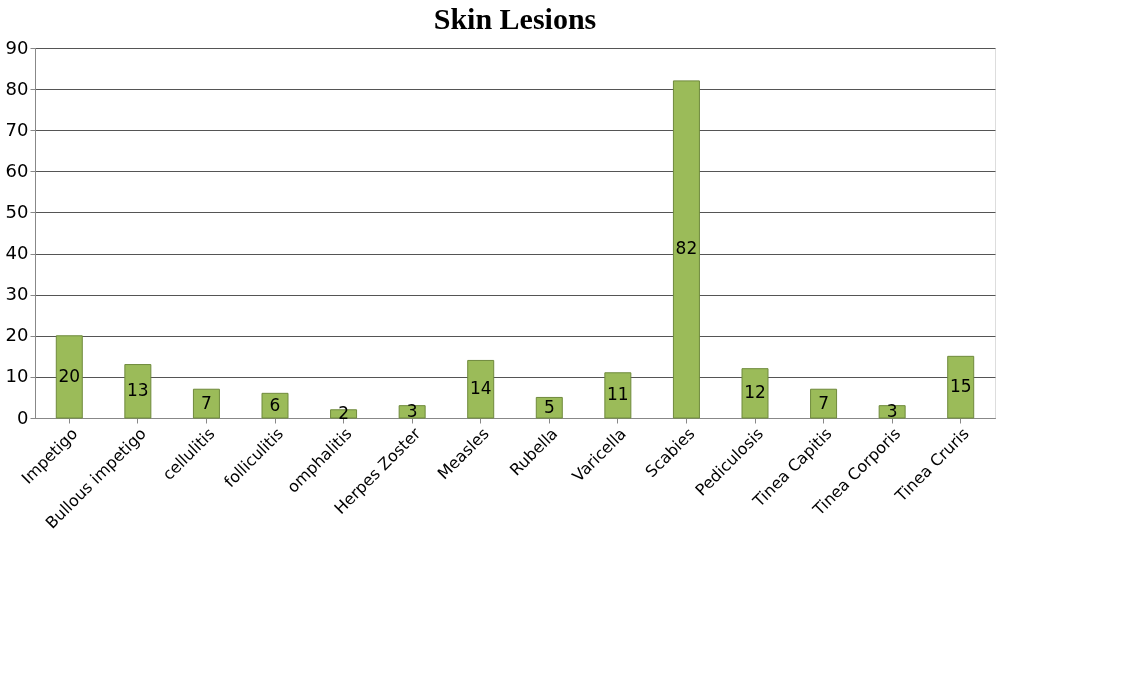 Image resolution: width=1147 pixels, height=675 pixels. Describe the element at coordinates (17, 376) in the screenshot. I see `y-tick-label: 10` at that location.